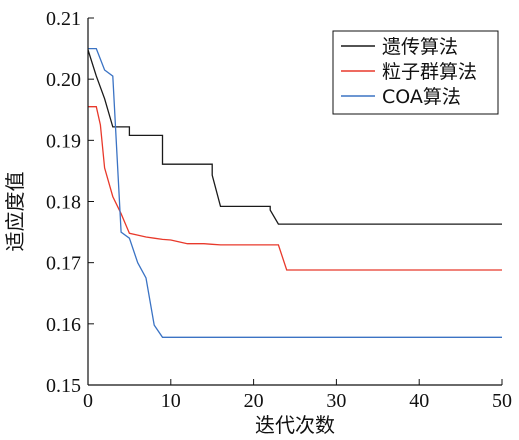 This screenshot has width=519, height=440. Describe the element at coordinates (295, 425) in the screenshot. I see `x-axis-label: 迭代次数` at that location.